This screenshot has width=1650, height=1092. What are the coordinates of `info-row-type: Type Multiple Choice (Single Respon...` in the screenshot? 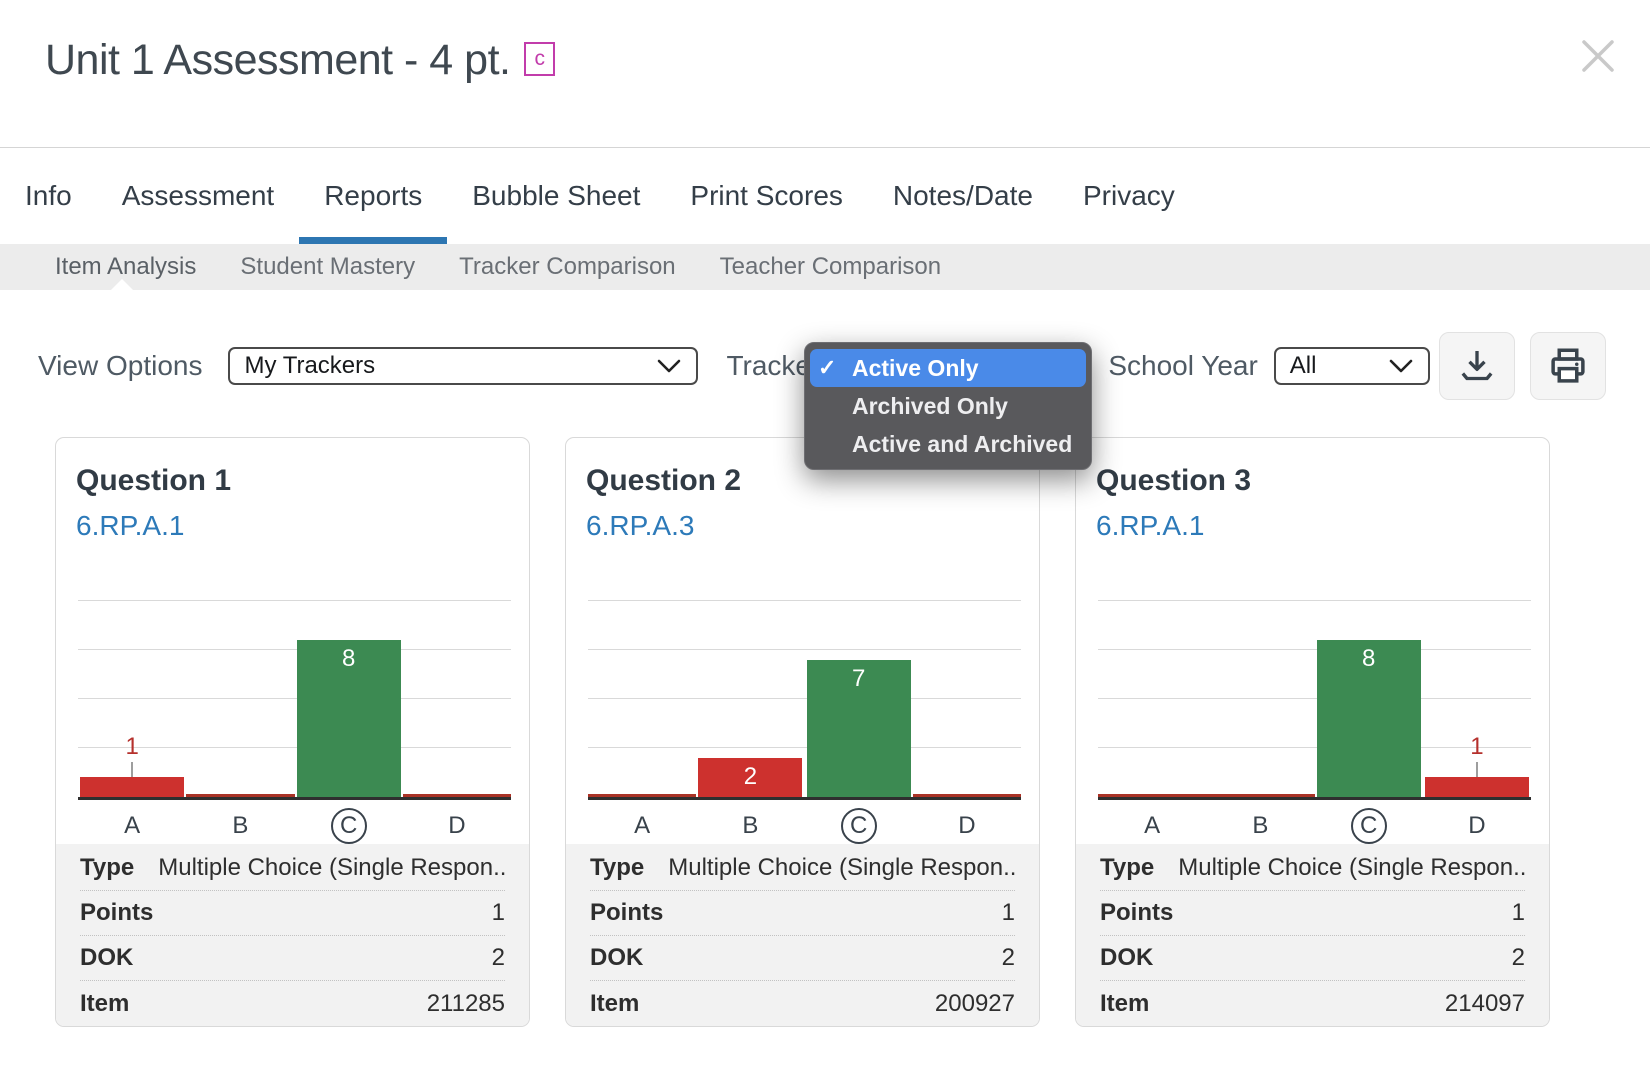 It's located at (802, 868).